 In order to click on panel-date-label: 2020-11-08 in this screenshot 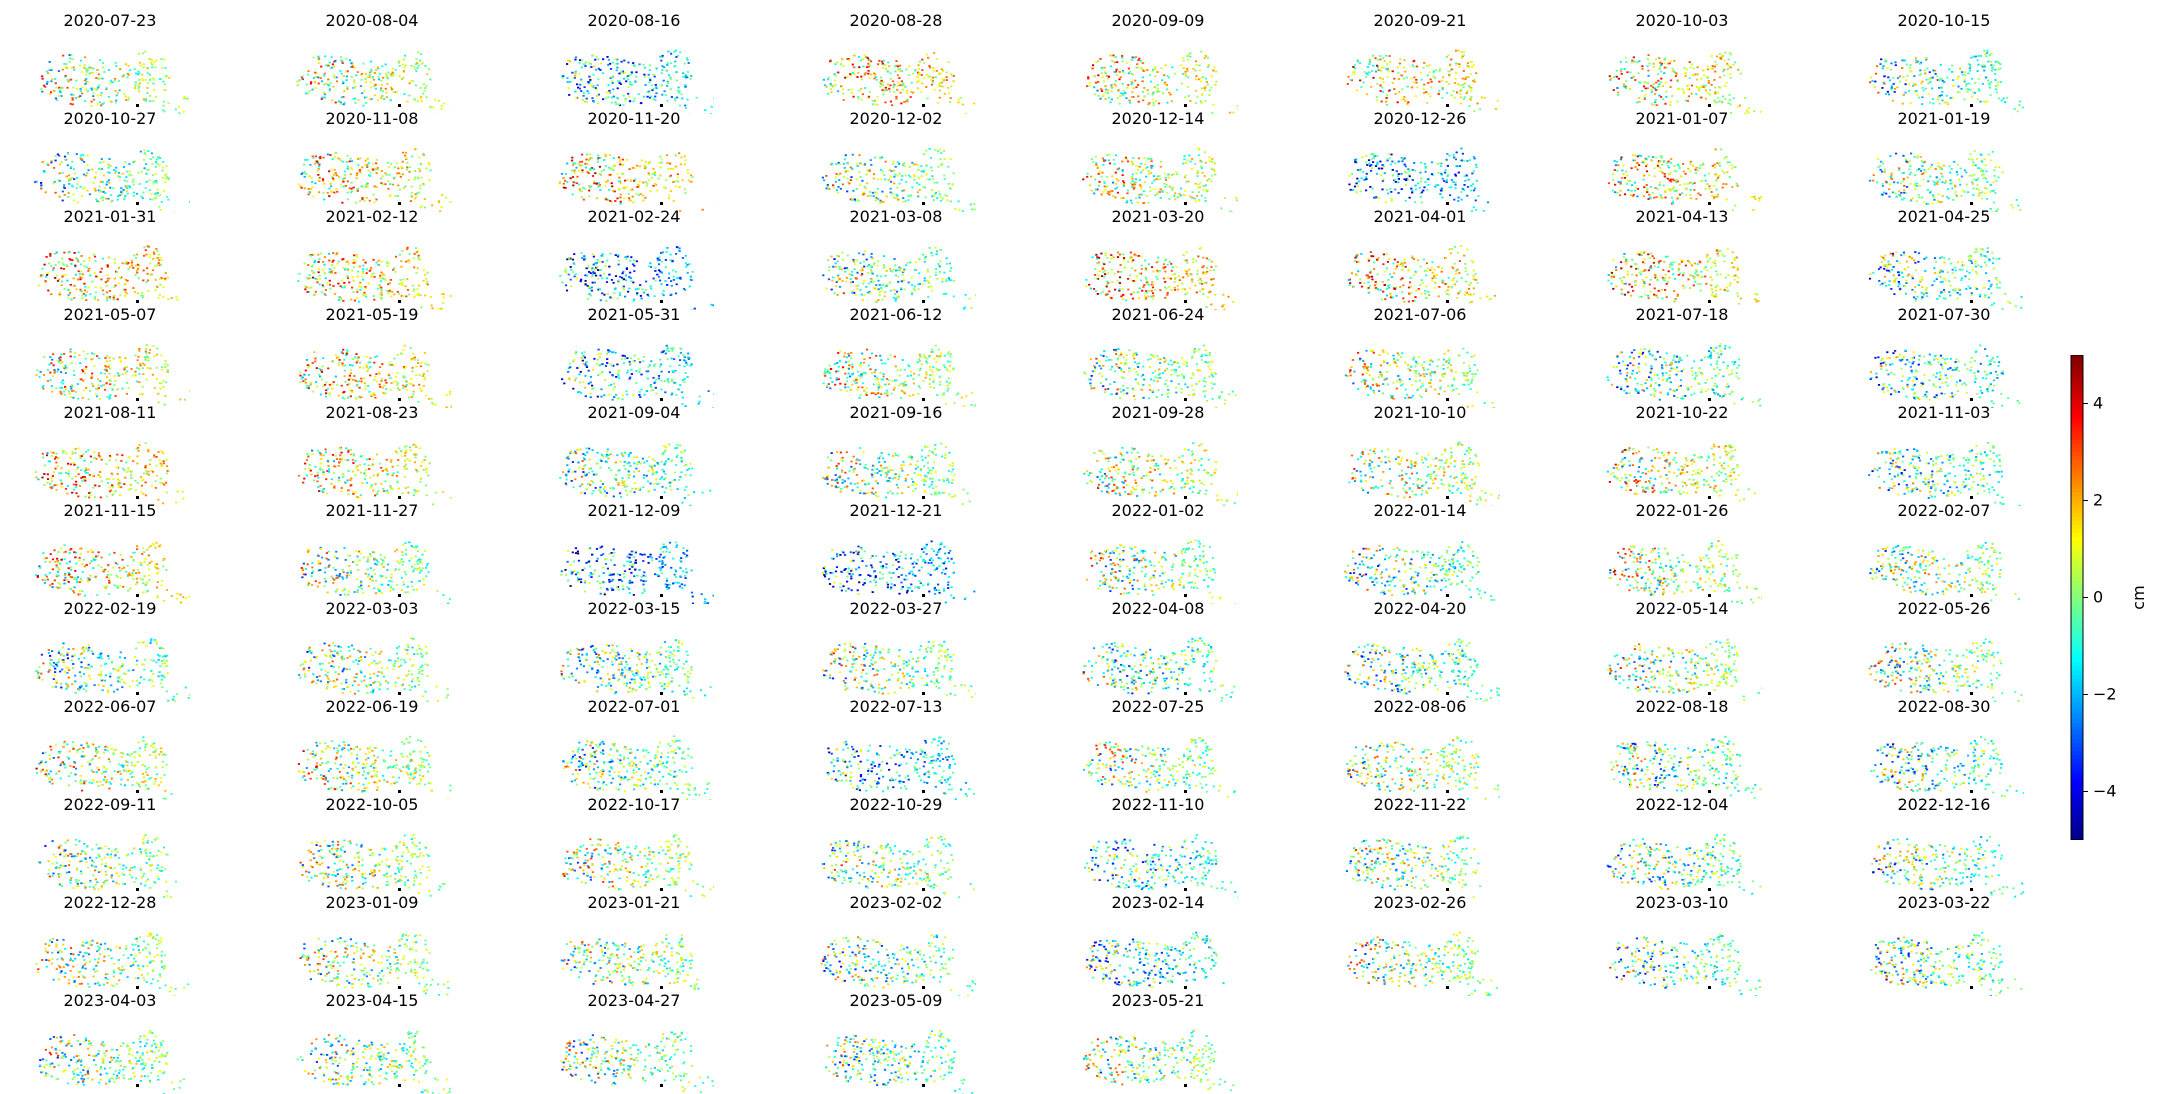, I will do `click(372, 119)`.